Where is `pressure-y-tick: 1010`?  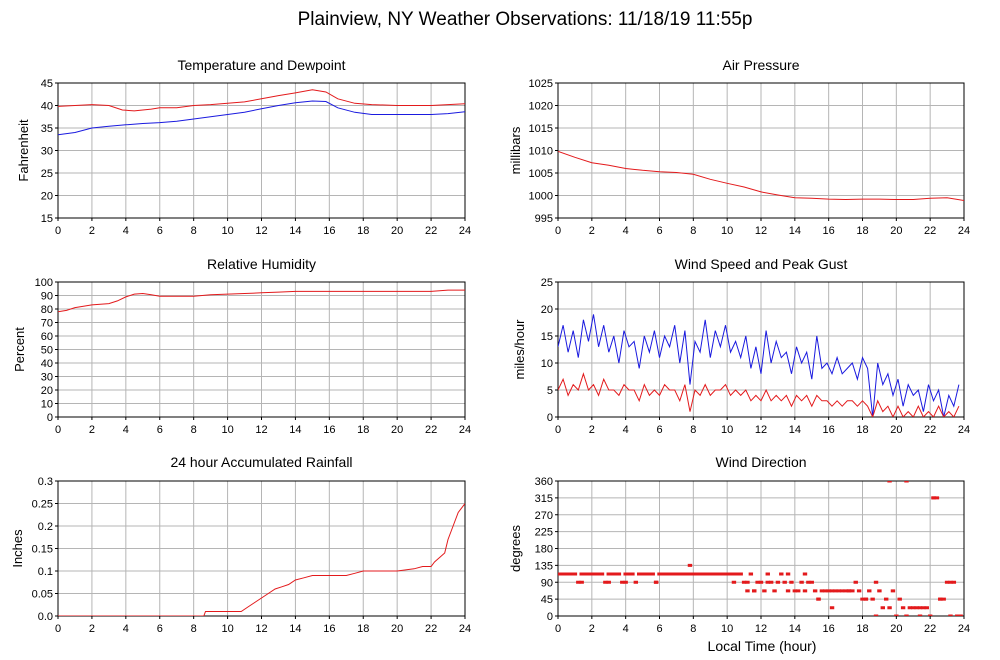 pressure-y-tick: 1010 is located at coordinates (541, 152).